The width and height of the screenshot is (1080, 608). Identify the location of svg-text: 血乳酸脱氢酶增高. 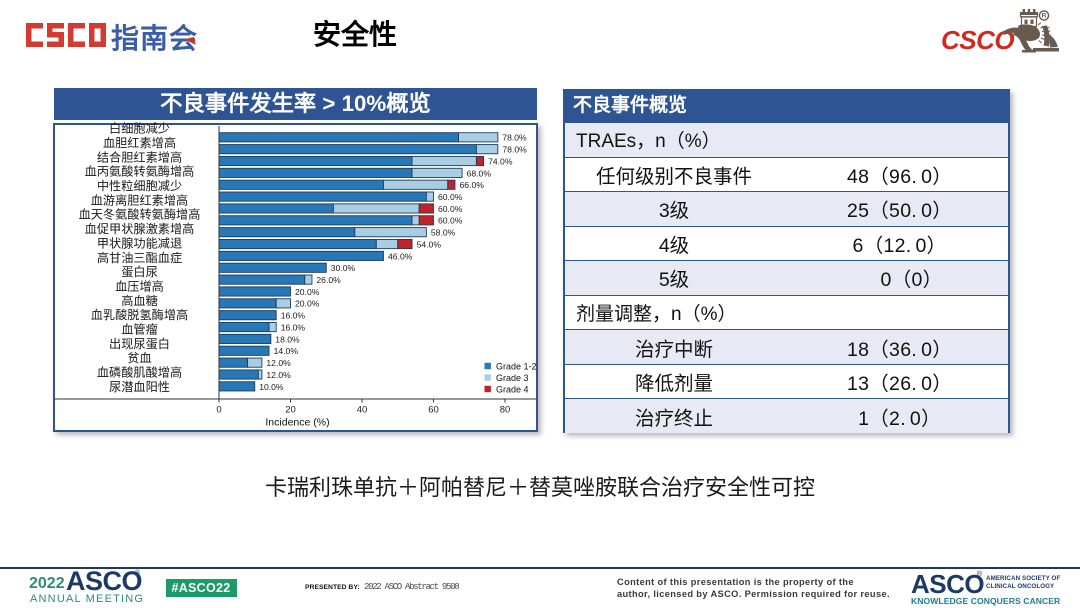
(140, 314).